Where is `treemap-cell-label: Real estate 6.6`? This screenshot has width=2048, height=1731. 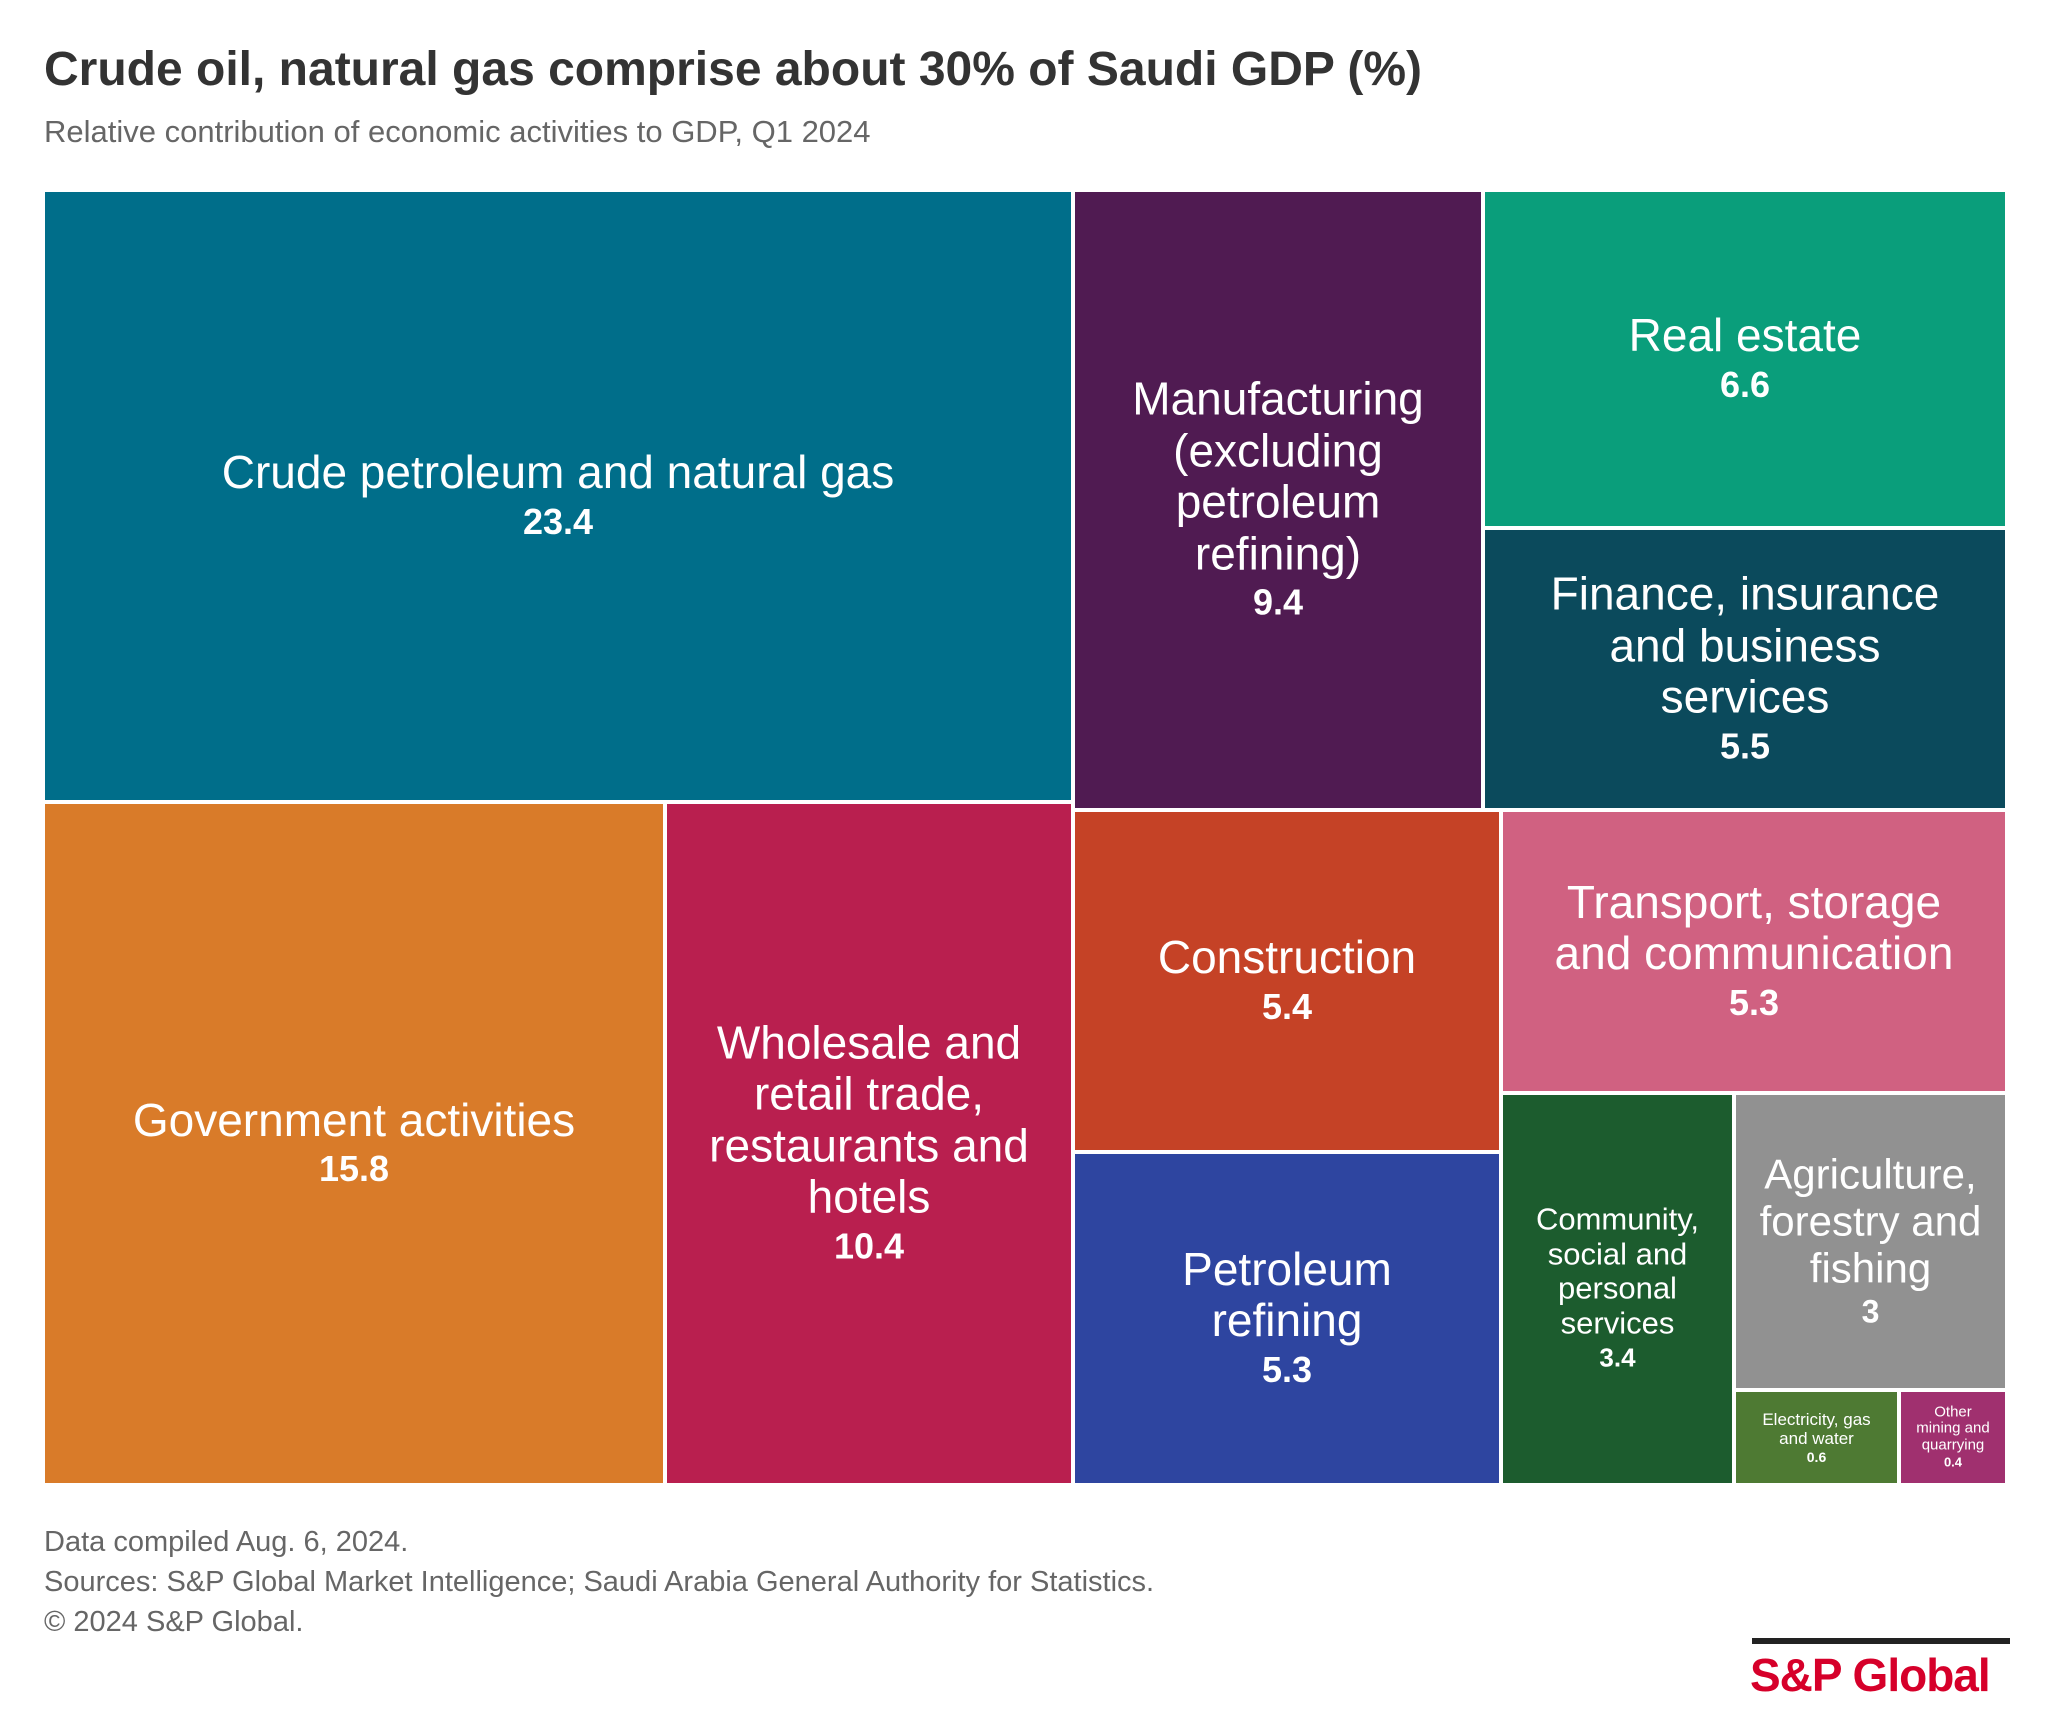 treemap-cell-label: Real estate 6.6 is located at coordinates (1745, 358).